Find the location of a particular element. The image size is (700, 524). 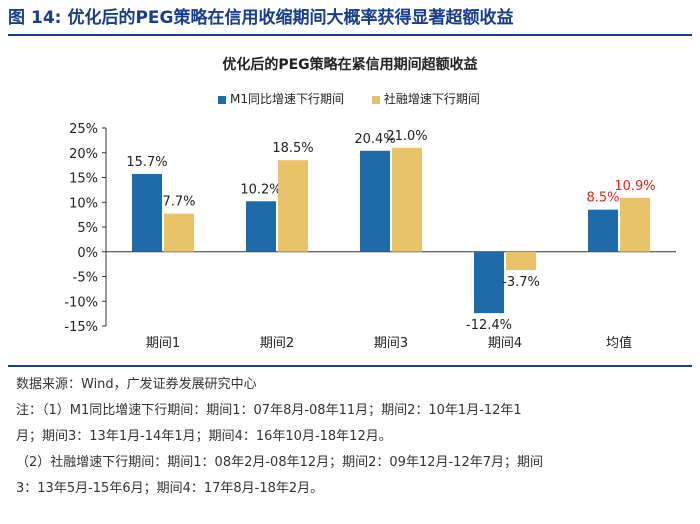

note-line-4: 3：13年5月-15年6月；期间4：17年8月-18年2月。 is located at coordinates (170, 488).